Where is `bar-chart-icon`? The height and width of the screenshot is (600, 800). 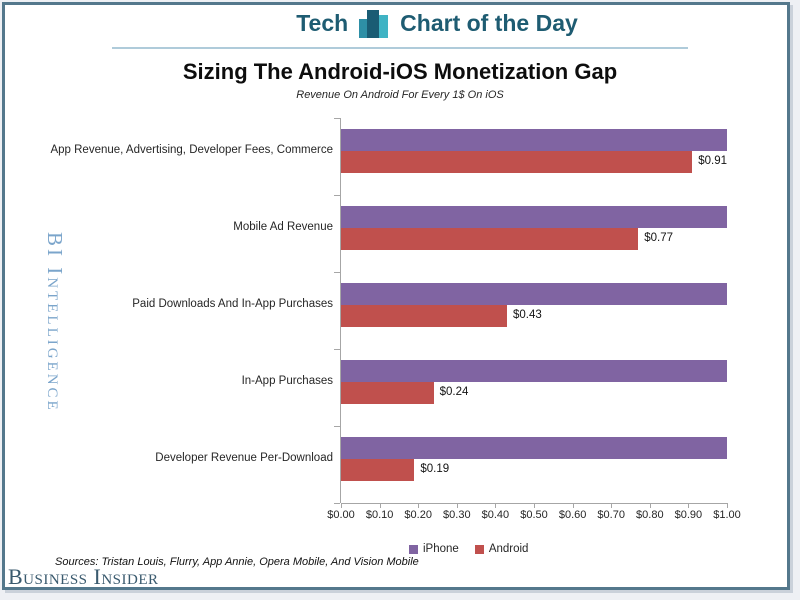 bar-chart-icon is located at coordinates (374, 24).